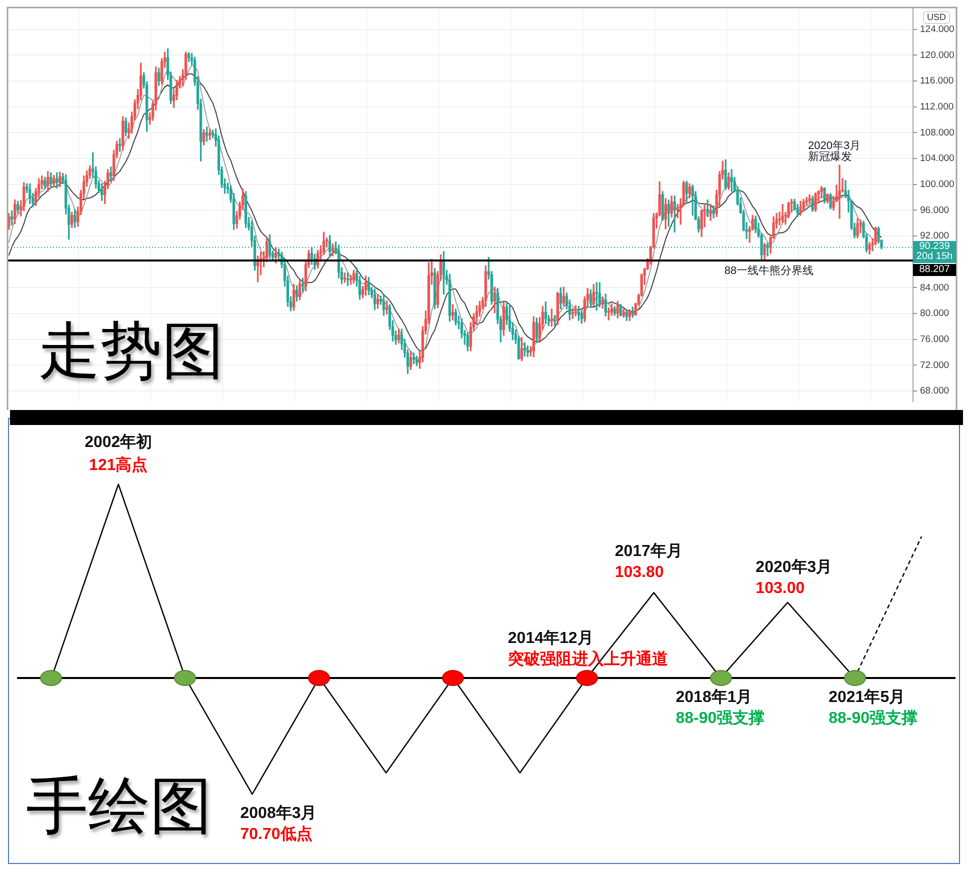  Describe the element at coordinates (639, 572) in the screenshot. I see `annotation: 103.80` at that location.